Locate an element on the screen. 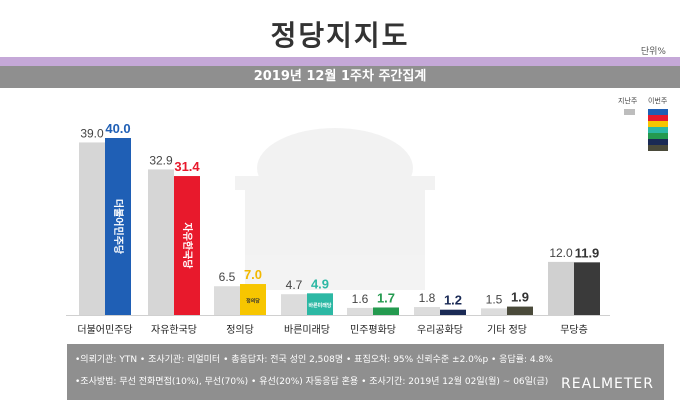  legend-previous-label: 지난주 is located at coordinates (628, 101).